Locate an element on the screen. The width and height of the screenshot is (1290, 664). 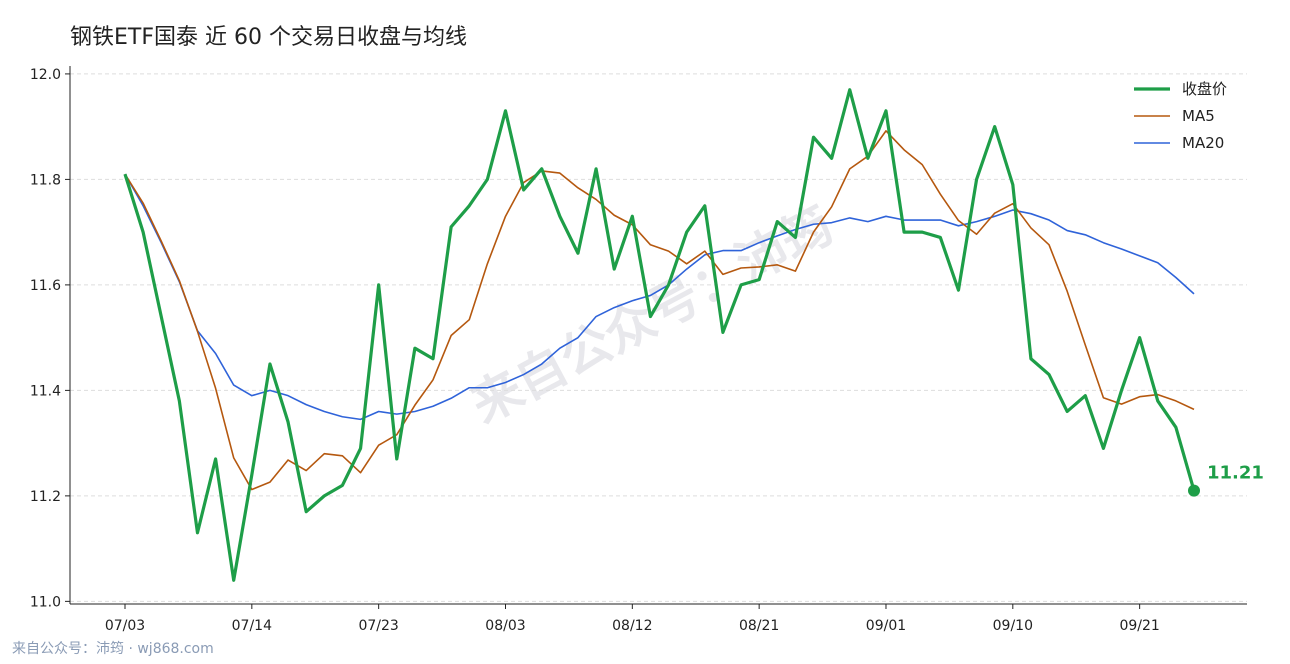
x-tick-label: 08/03 is located at coordinates (505, 626).